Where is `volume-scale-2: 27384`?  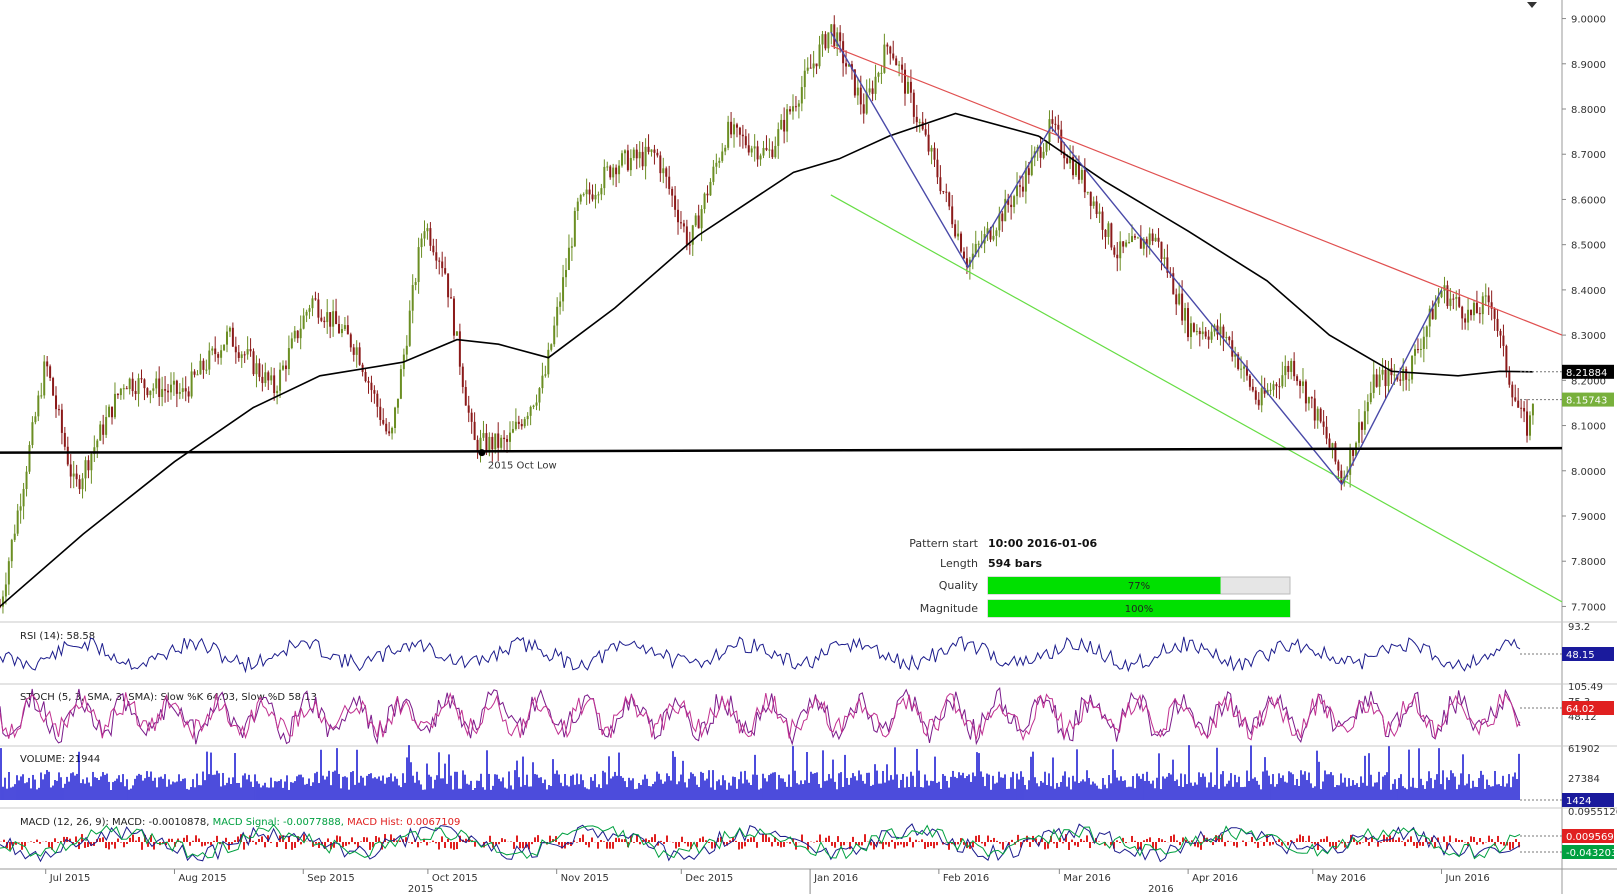 volume-scale-2: 27384 is located at coordinates (1584, 779).